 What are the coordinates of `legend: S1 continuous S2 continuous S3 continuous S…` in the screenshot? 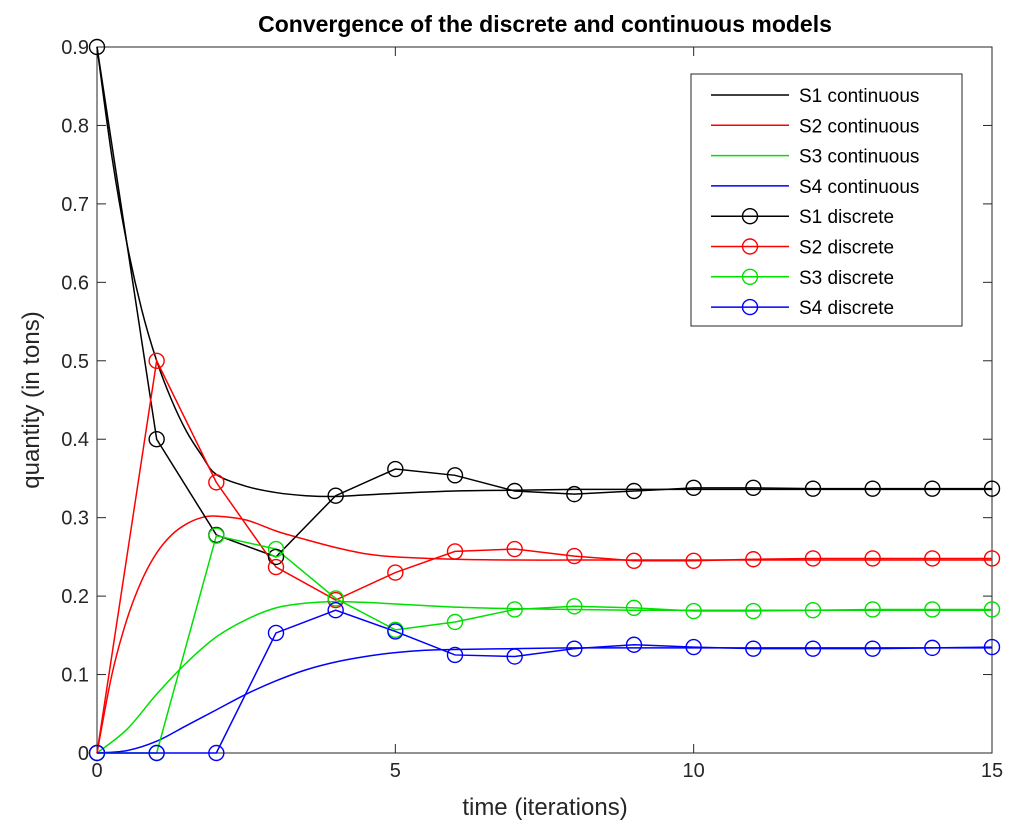 It's located at (826, 200).